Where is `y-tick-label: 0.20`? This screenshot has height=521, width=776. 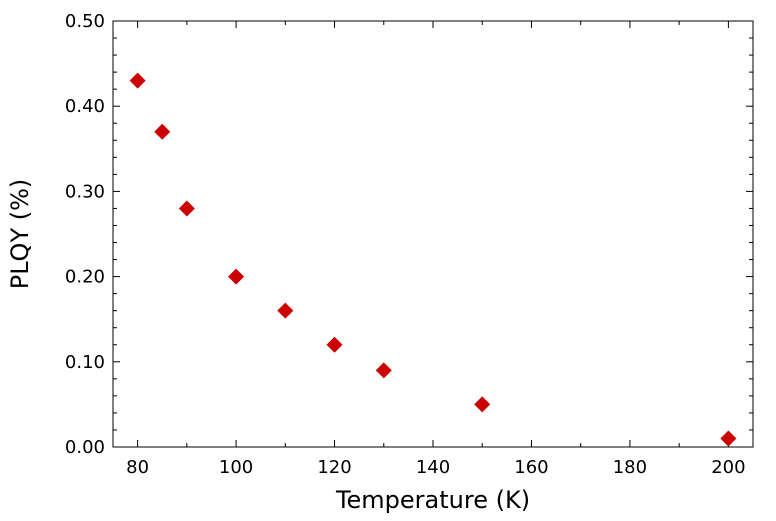 y-tick-label: 0.20 is located at coordinates (85, 277).